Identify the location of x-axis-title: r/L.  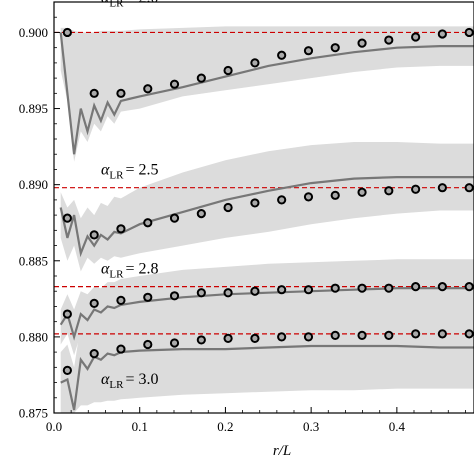
(282, 451).